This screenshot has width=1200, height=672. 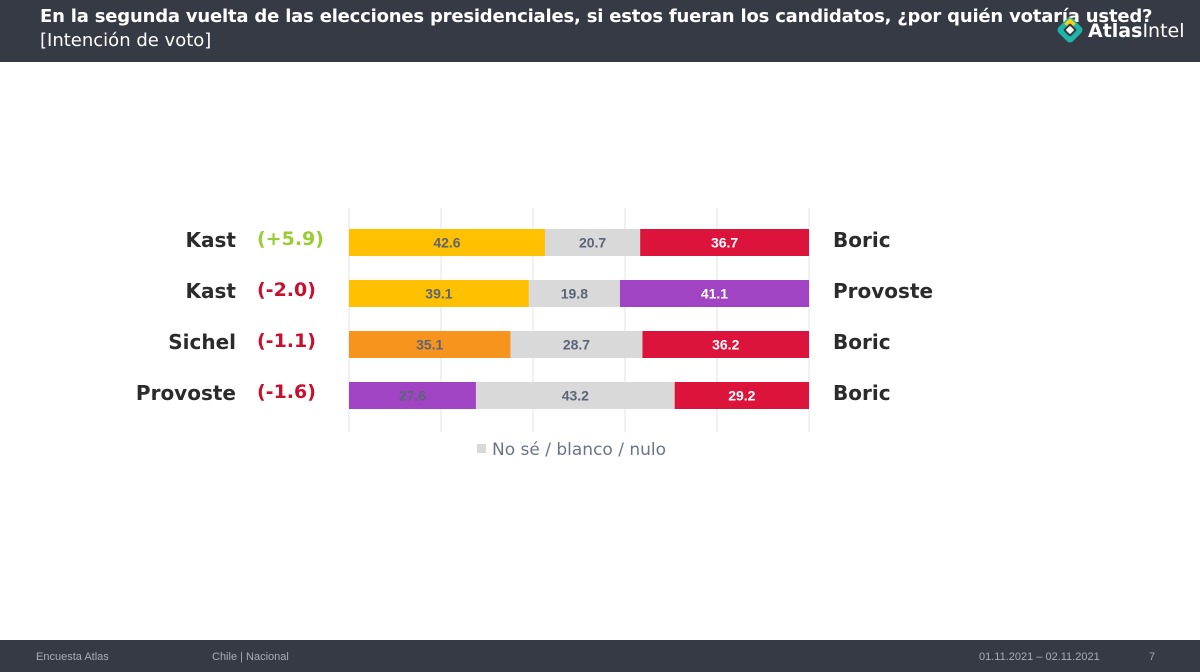 What do you see at coordinates (290, 239) in the screenshot?
I see `difference-label: (+5.9)` at bounding box center [290, 239].